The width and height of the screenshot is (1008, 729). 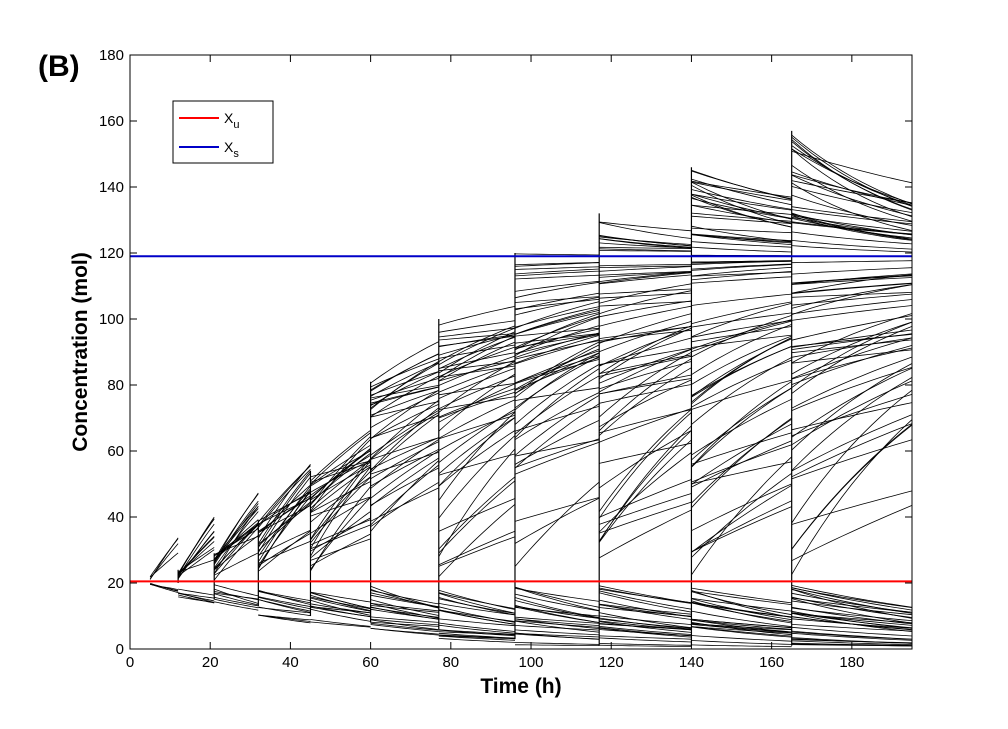 I want to click on x-tick-label: 0, so click(x=130, y=662).